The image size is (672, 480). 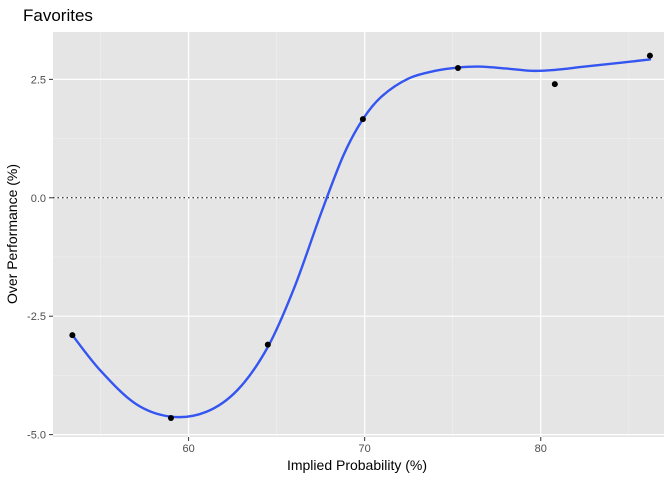 What do you see at coordinates (36, 317) in the screenshot?
I see `y-tick-label: -2.5` at bounding box center [36, 317].